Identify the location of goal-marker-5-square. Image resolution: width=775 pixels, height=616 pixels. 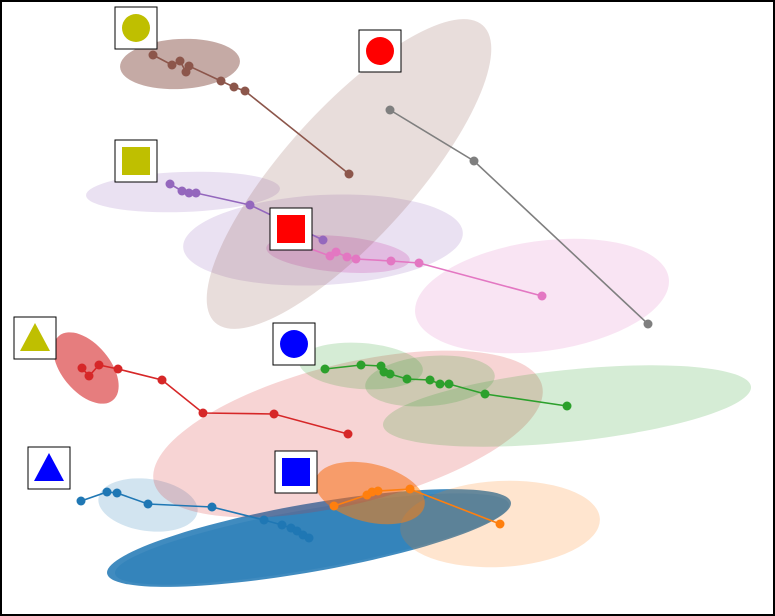
(136, 161).